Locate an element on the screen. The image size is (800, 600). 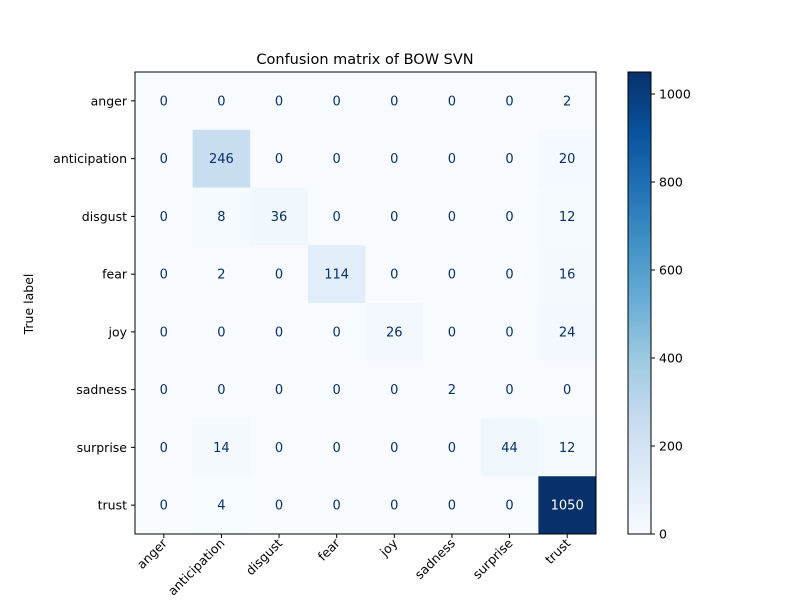
x-tick-label: surprise is located at coordinates (492, 558).